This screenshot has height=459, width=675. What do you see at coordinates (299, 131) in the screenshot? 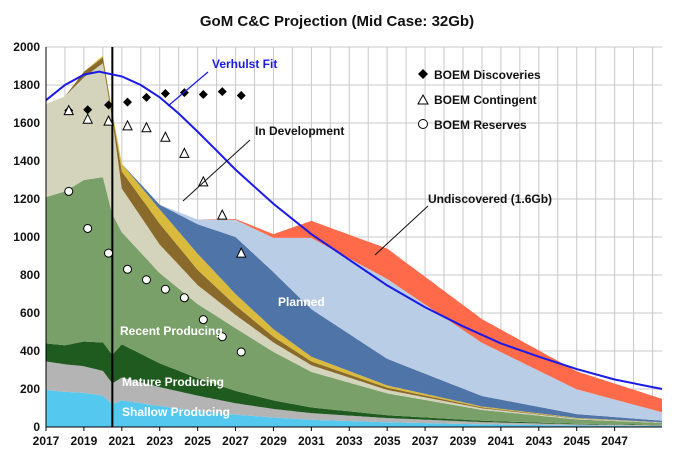
I see `in-development-label: In Development` at bounding box center [299, 131].